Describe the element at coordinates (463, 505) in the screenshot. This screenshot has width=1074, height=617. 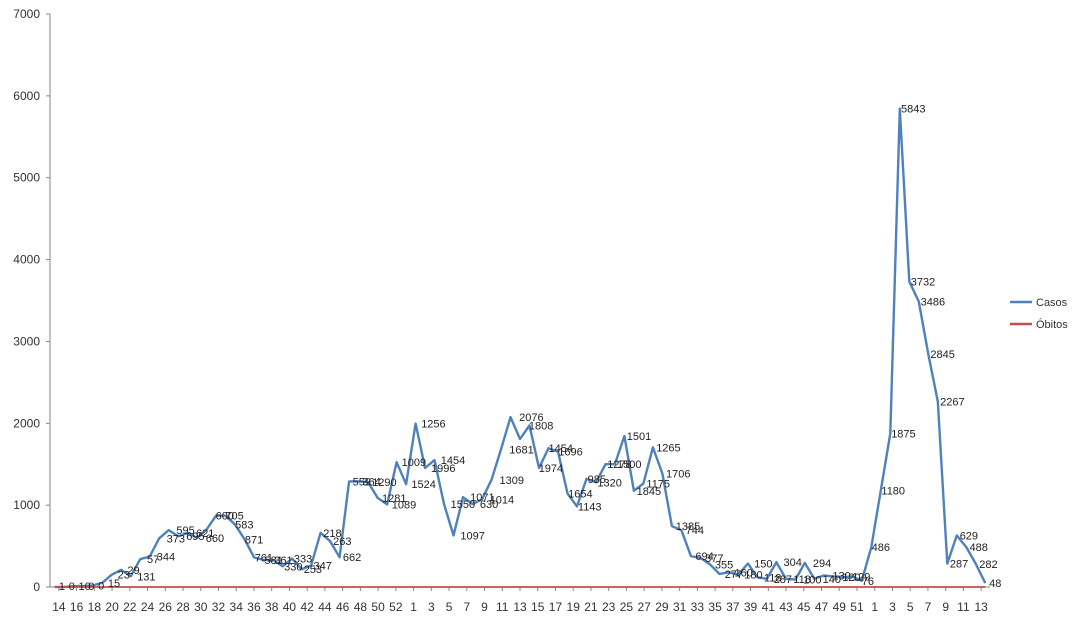
I see `data-label: 1550` at that location.